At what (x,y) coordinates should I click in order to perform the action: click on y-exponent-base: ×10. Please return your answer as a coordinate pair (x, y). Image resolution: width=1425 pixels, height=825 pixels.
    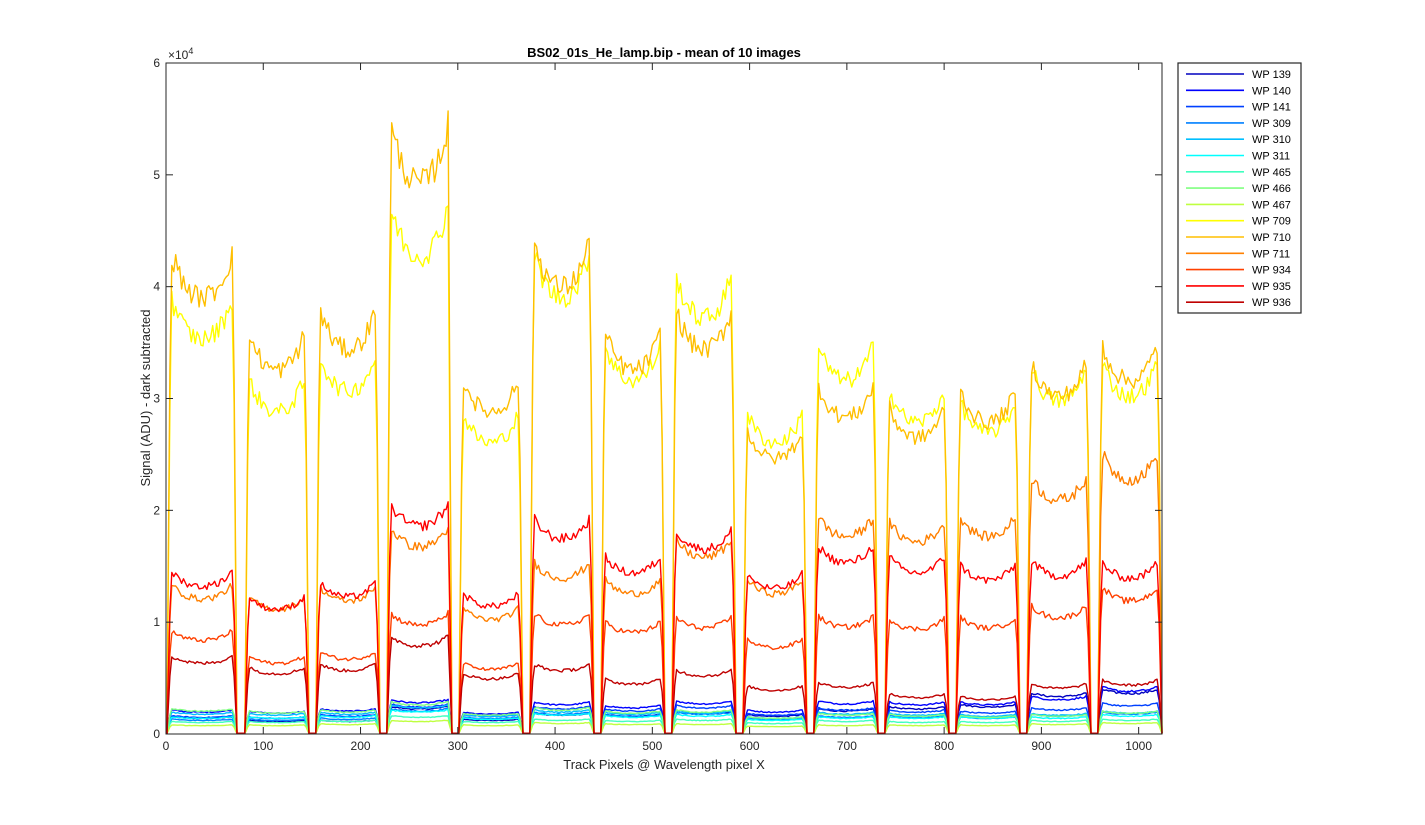
    Looking at the image, I should click on (178, 55).